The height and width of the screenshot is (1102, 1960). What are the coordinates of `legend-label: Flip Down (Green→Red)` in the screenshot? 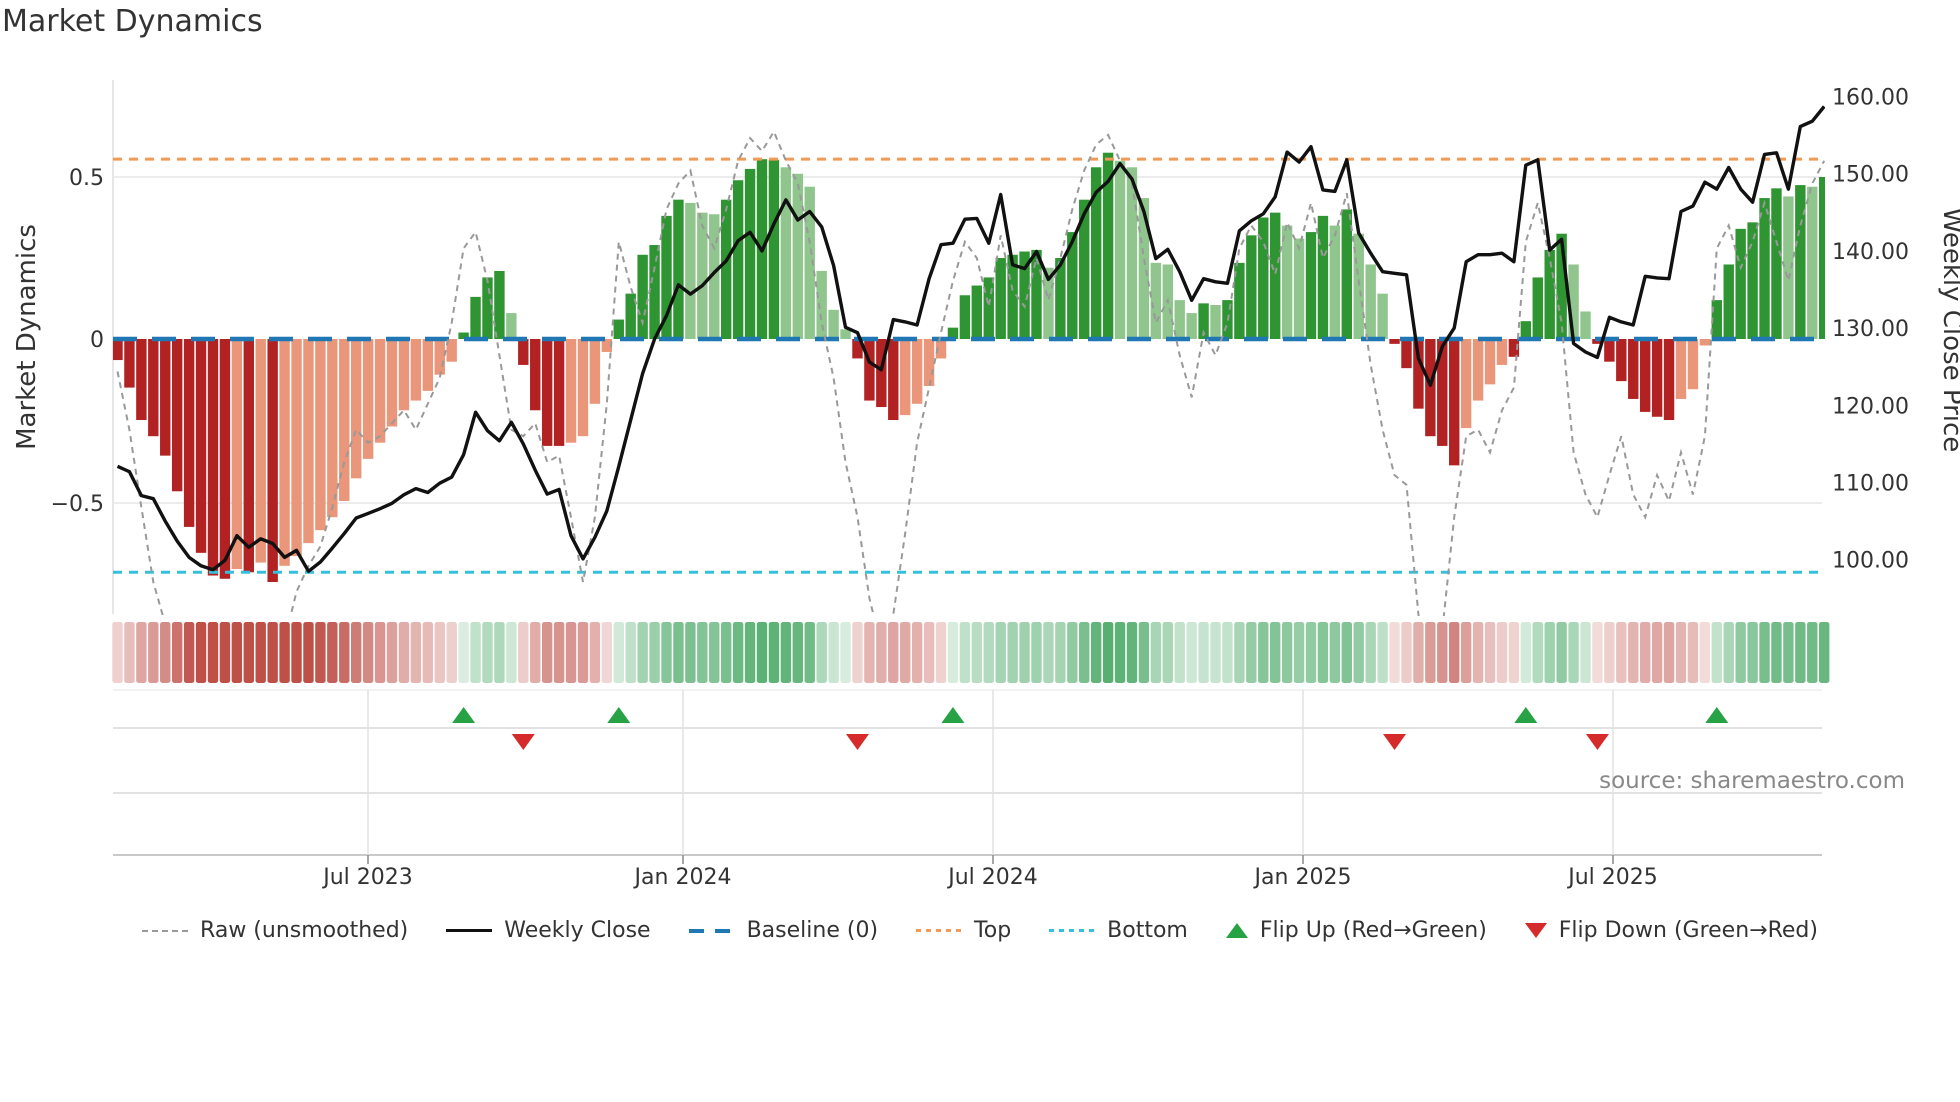 It's located at (1688, 930).